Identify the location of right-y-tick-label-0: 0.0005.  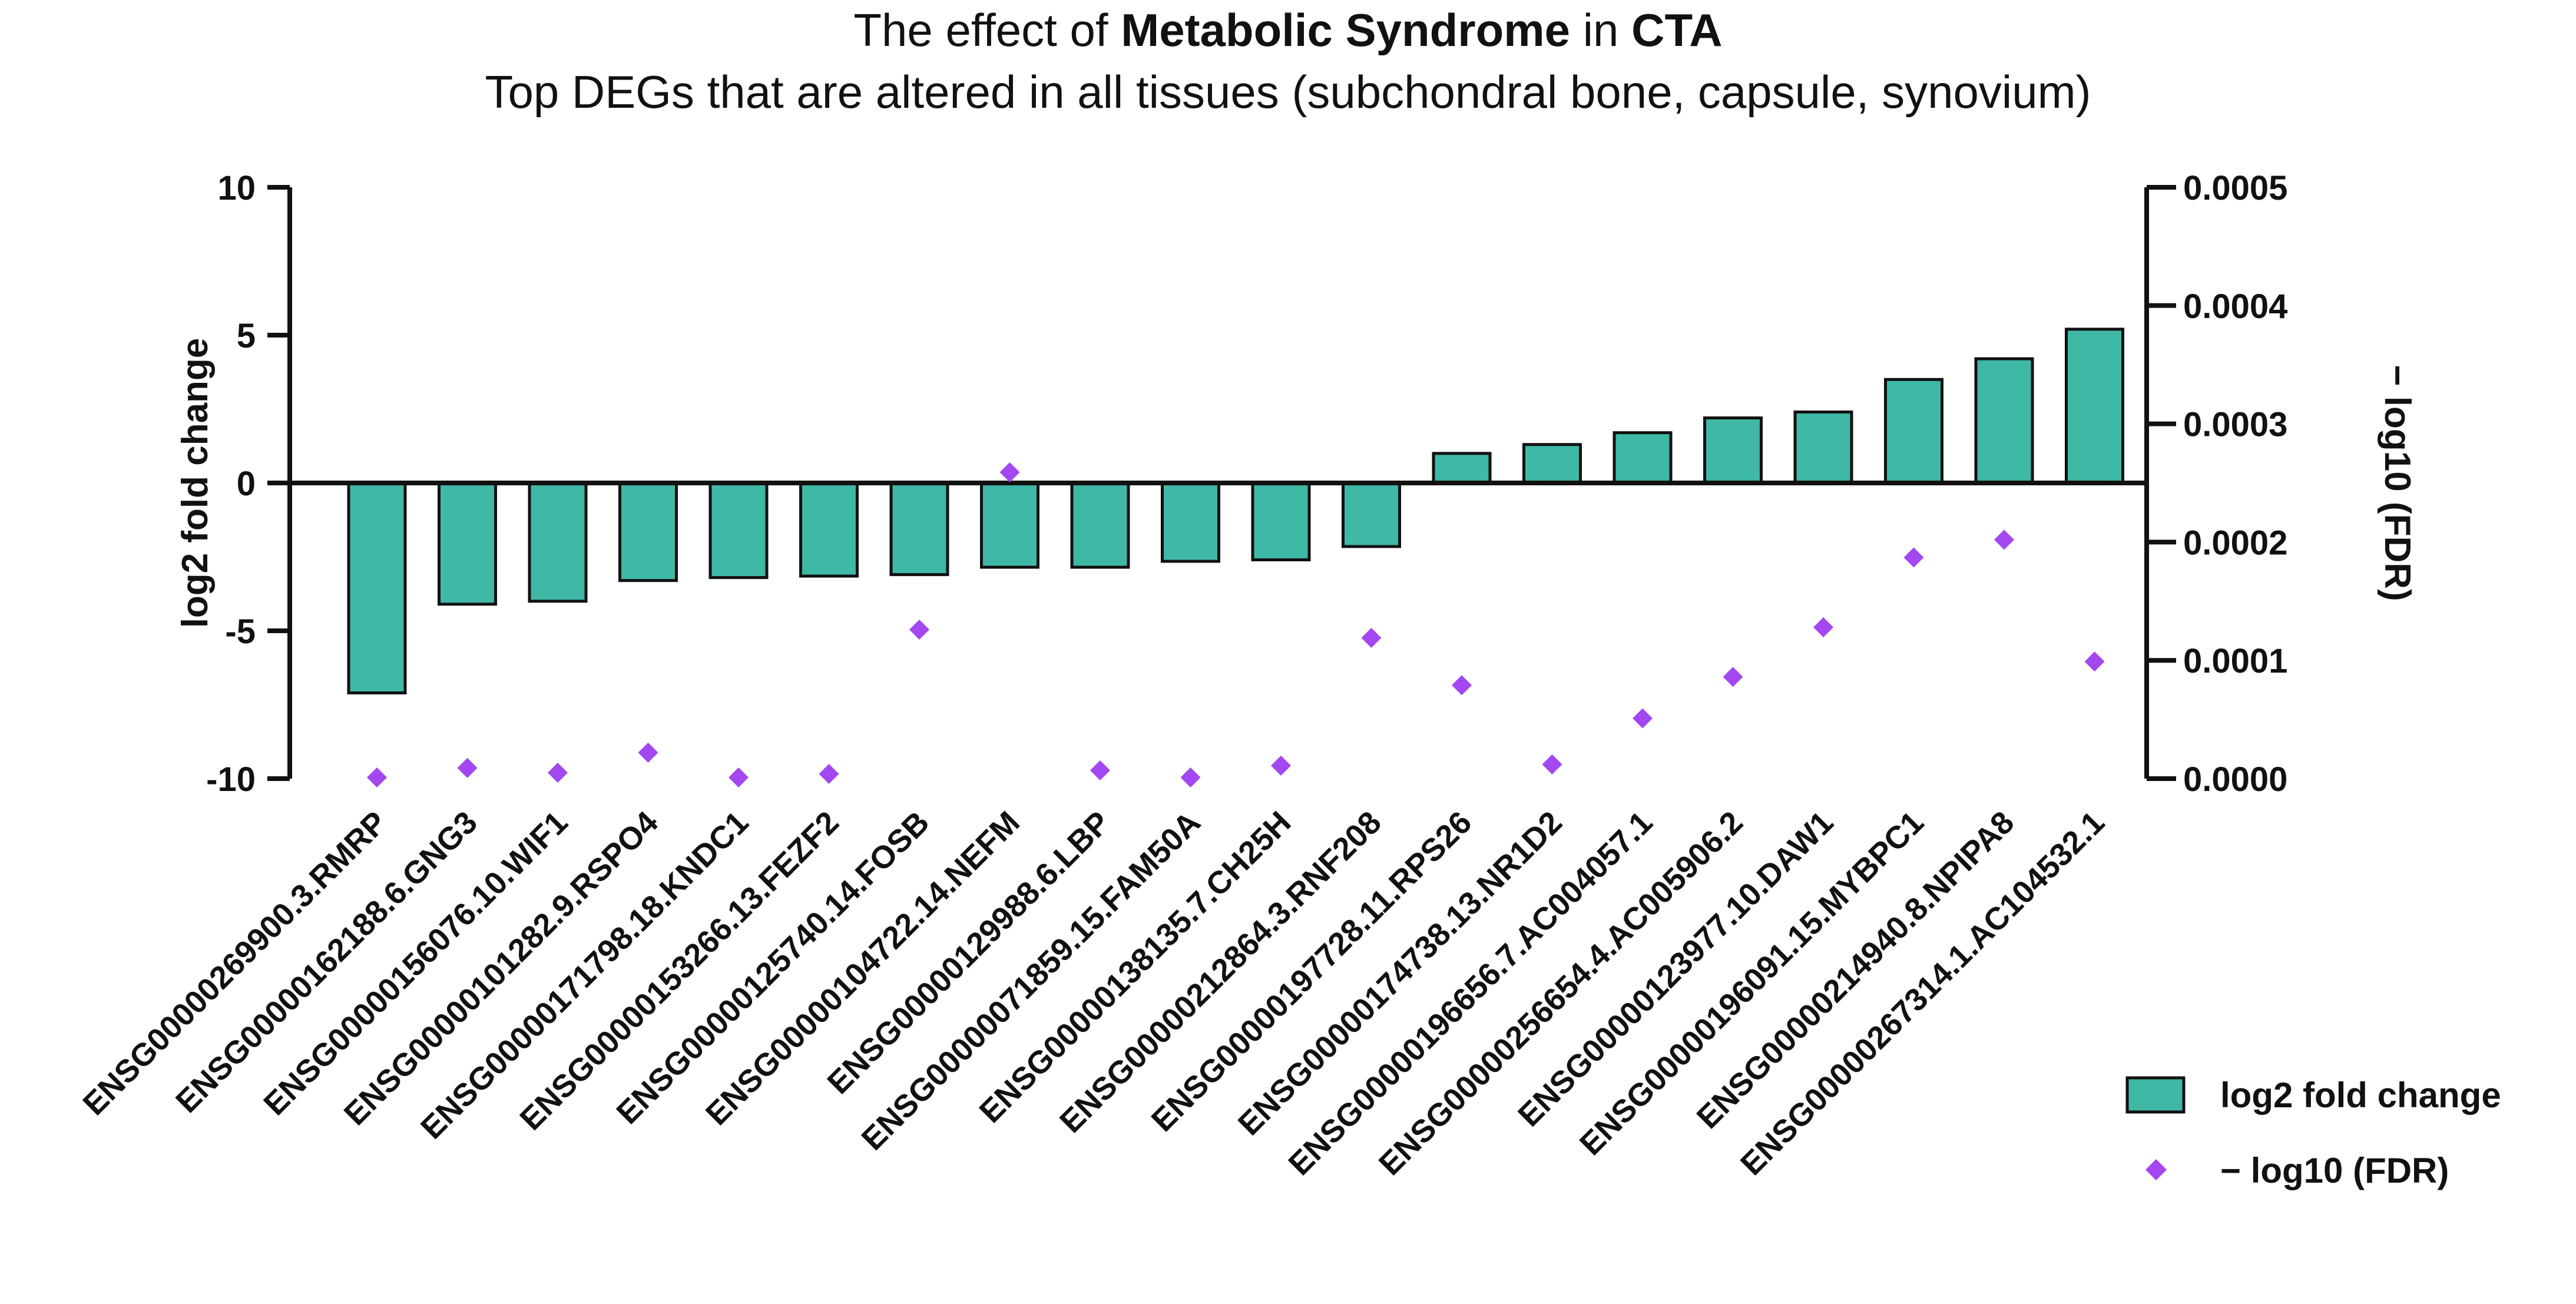
(2235, 188).